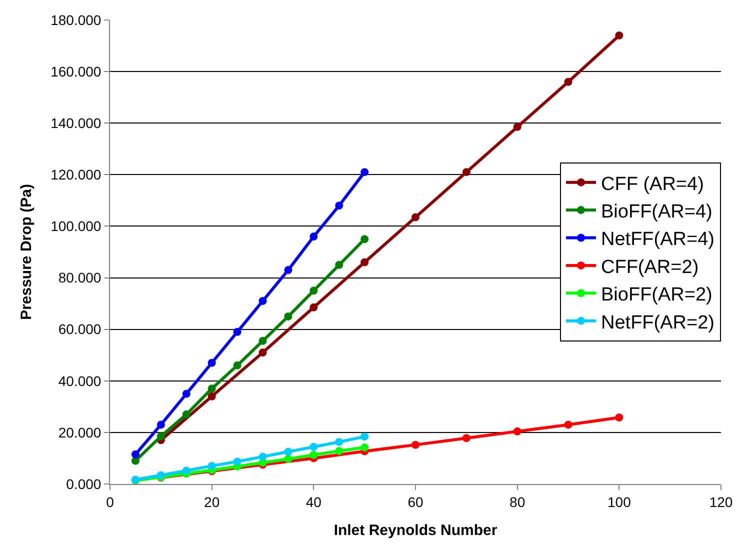 The image size is (745, 547). I want to click on y-tick-label: 20.000, so click(80, 432).